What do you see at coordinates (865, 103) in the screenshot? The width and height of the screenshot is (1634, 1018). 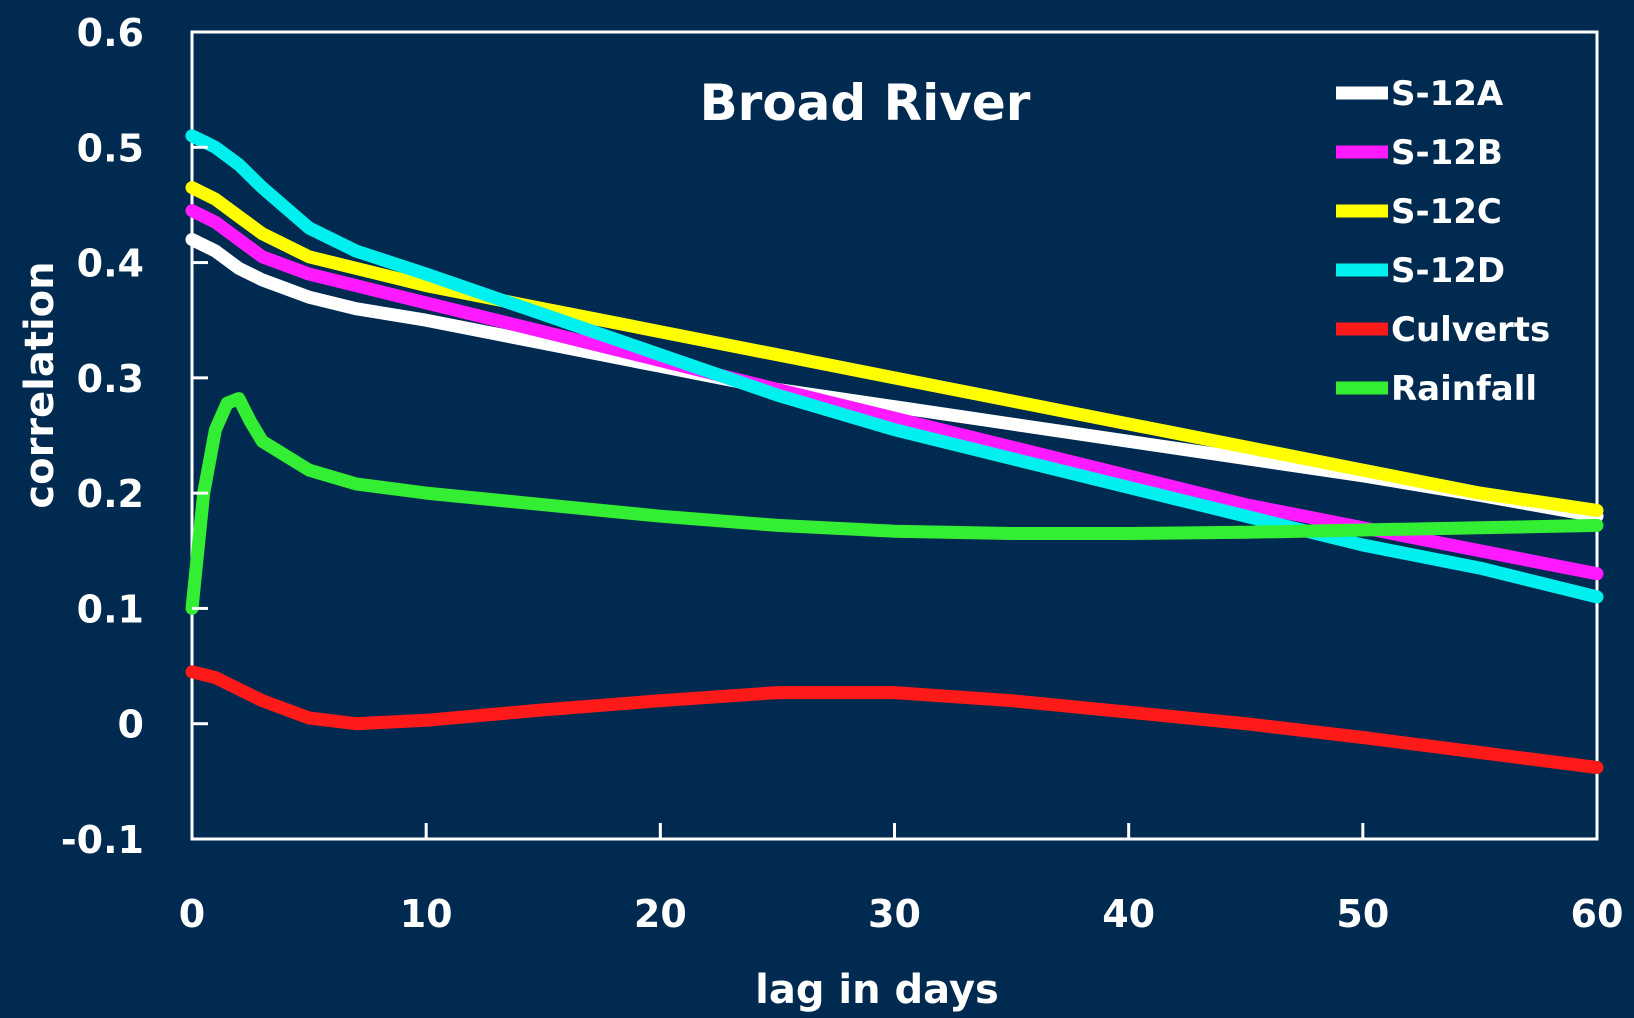 I see `chart-title: Broad River` at bounding box center [865, 103].